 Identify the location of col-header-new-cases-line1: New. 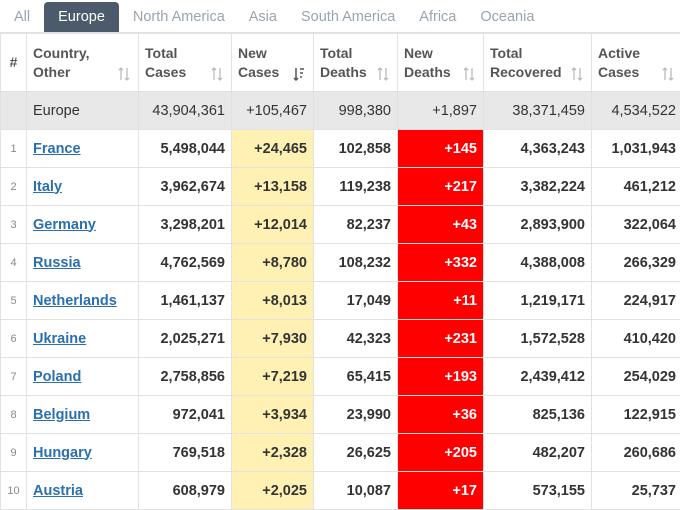
(252, 53).